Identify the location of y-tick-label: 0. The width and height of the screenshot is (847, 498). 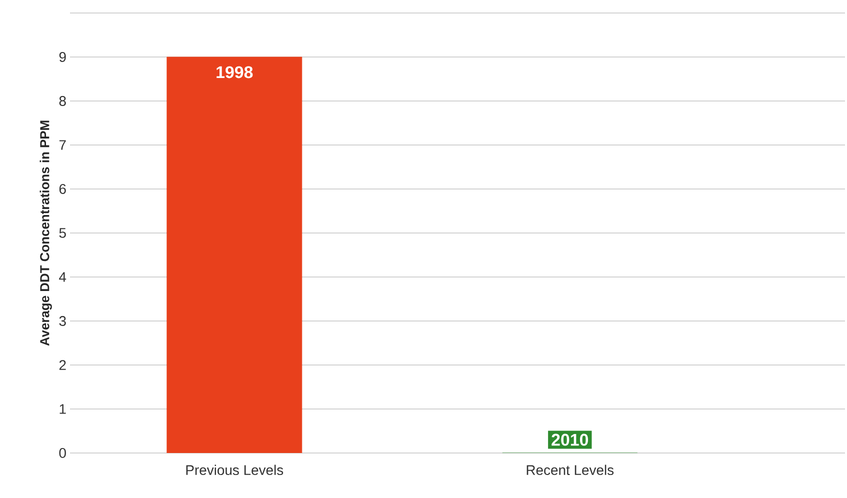
(62, 453).